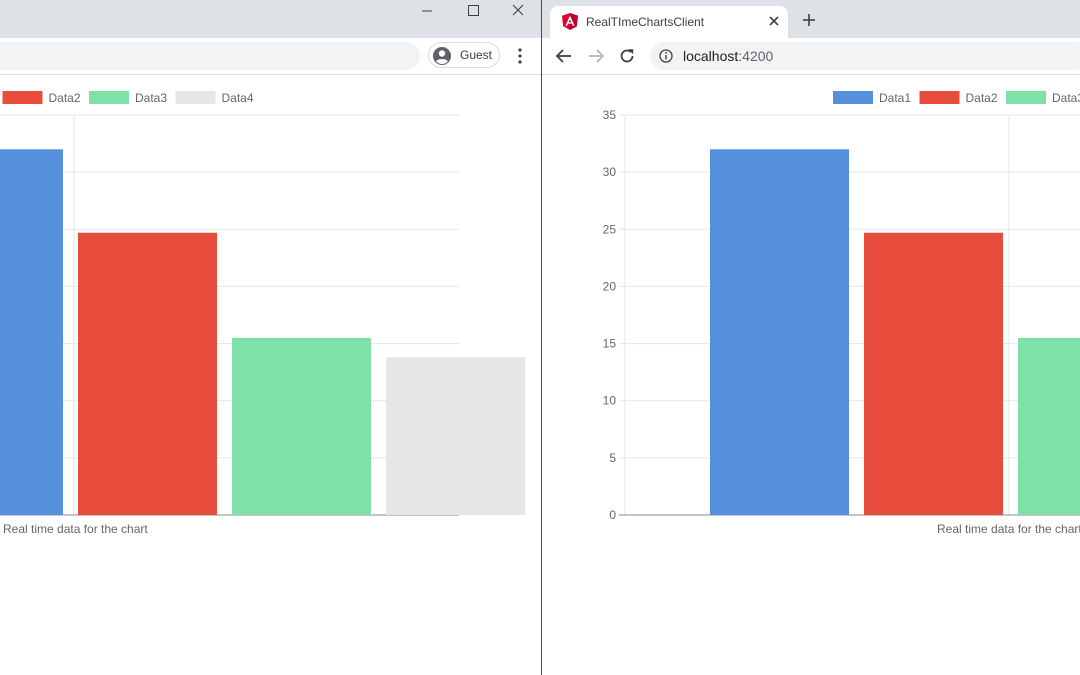 The image size is (1080, 675). What do you see at coordinates (442, 56) in the screenshot?
I see `account-circle-icon` at bounding box center [442, 56].